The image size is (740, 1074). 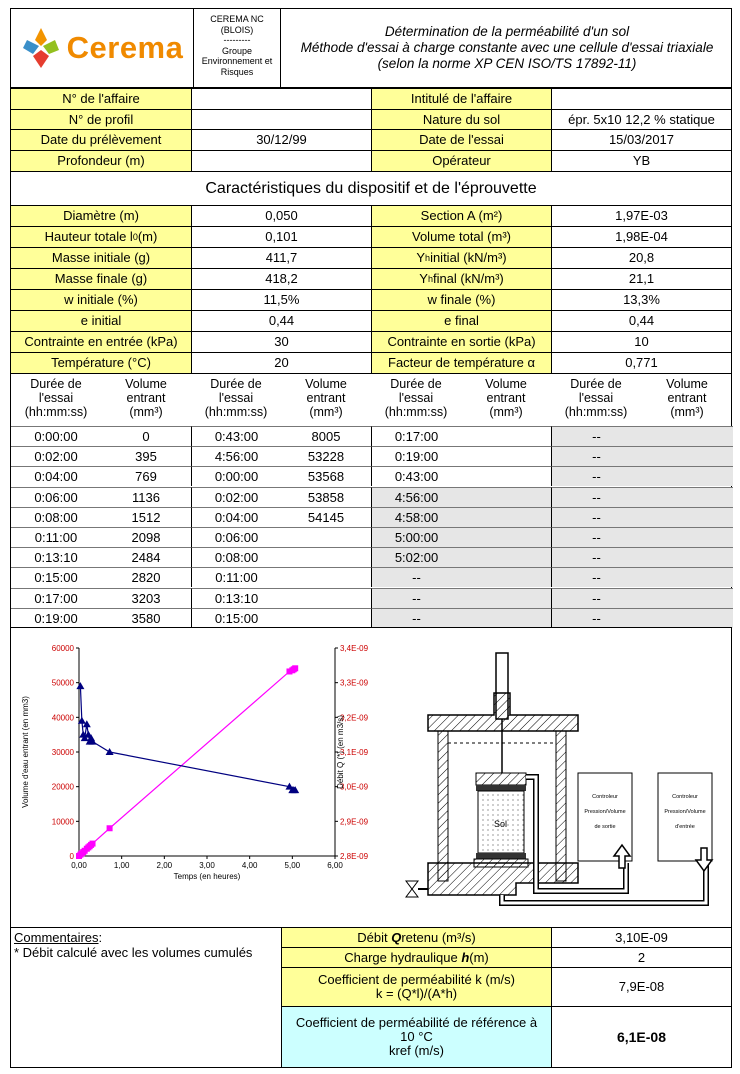 What do you see at coordinates (641, 216) in the screenshot?
I see `section-value: 1,97E-03` at bounding box center [641, 216].